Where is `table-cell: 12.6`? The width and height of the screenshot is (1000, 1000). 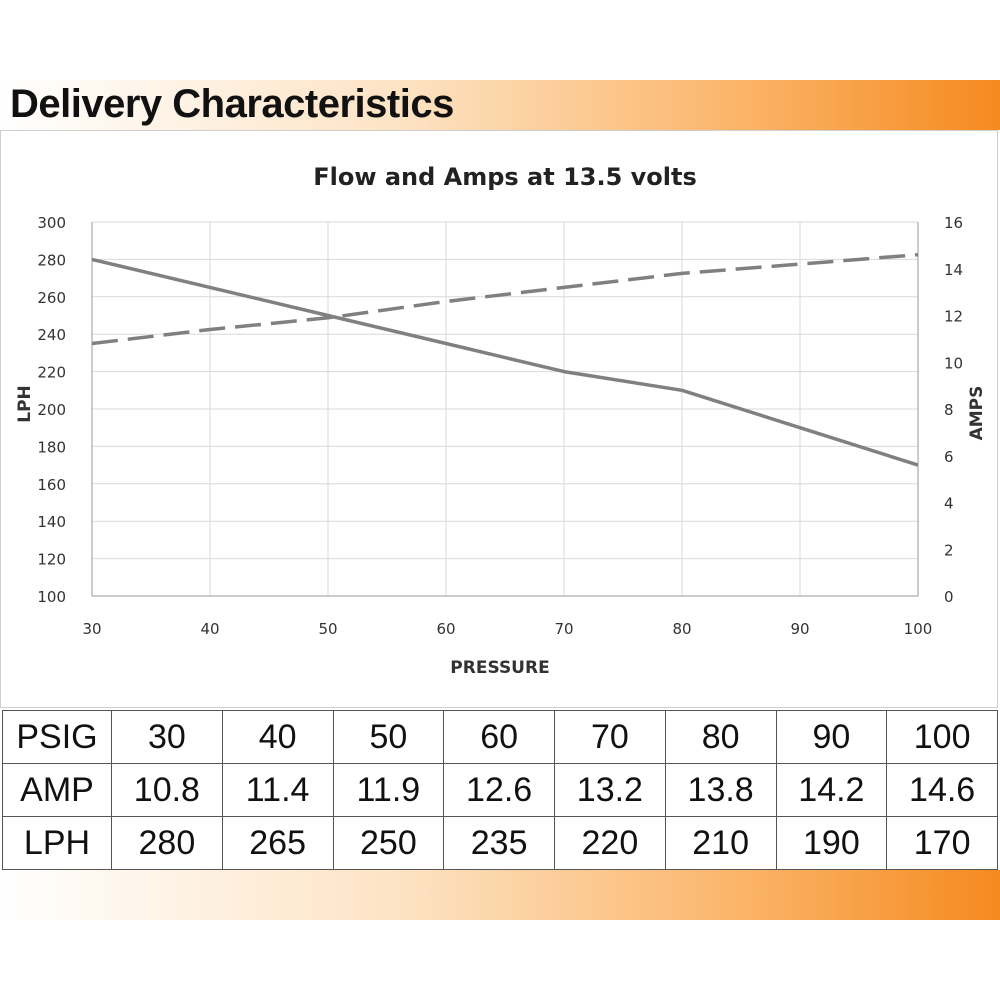
table-cell: 12.6 is located at coordinates (499, 790).